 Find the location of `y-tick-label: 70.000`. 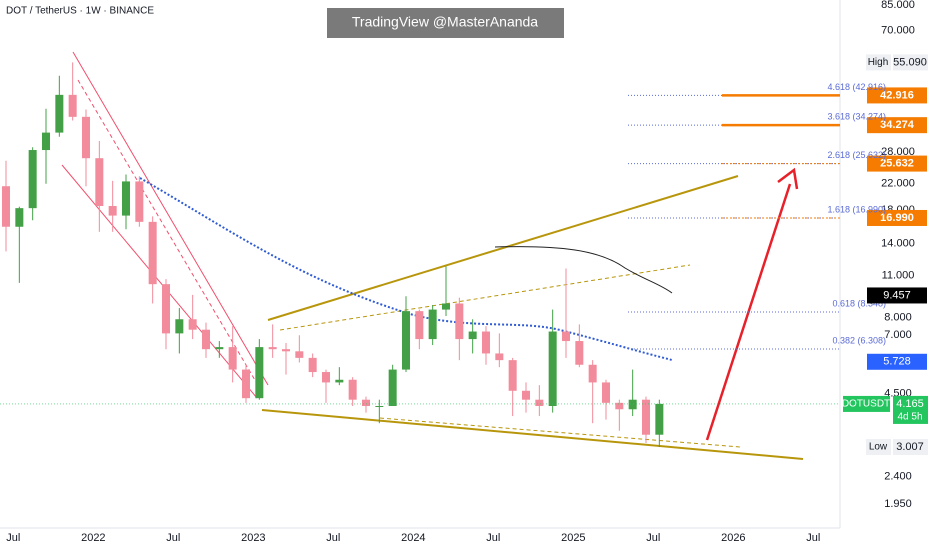

y-tick-label: 70.000 is located at coordinates (898, 31).